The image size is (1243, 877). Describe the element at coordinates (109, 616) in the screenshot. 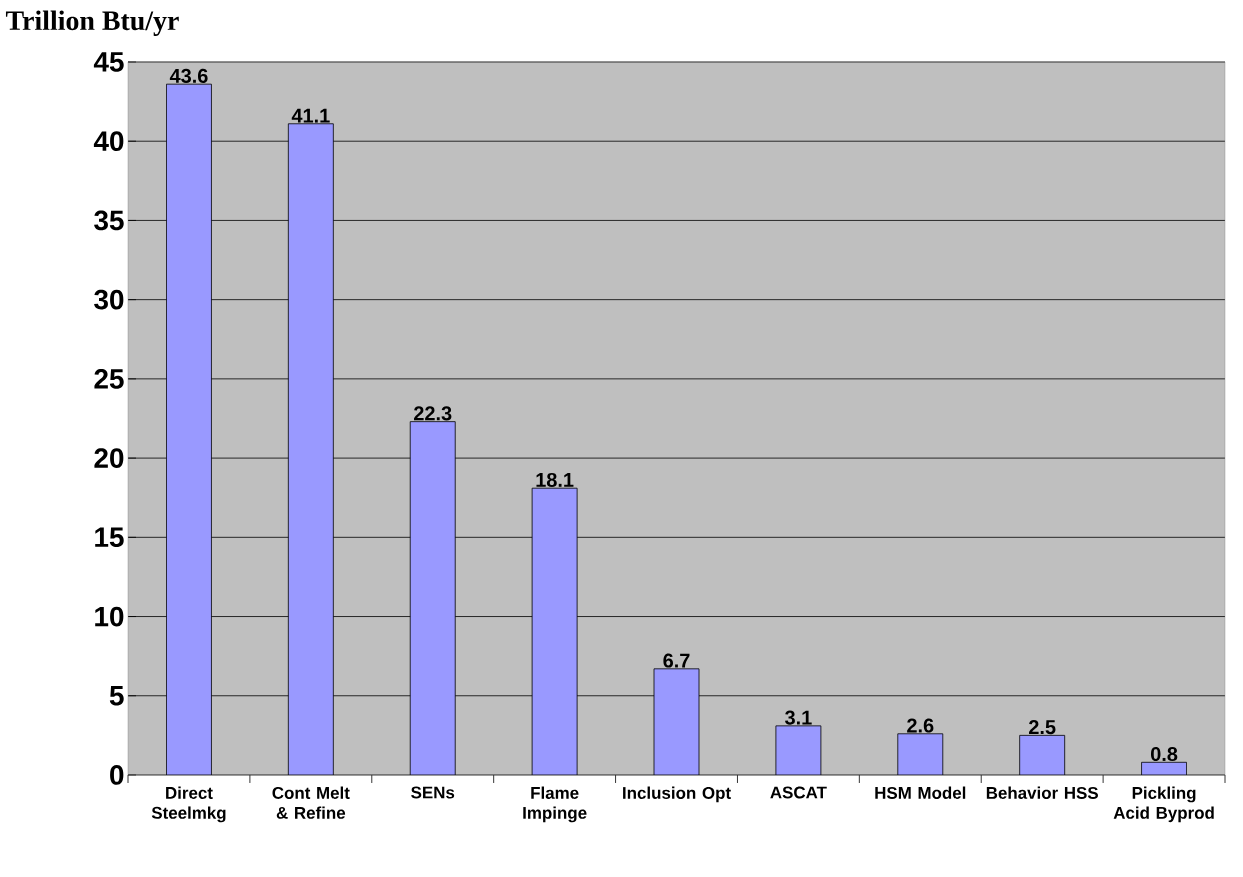

I see `y-tick-label: 10` at that location.